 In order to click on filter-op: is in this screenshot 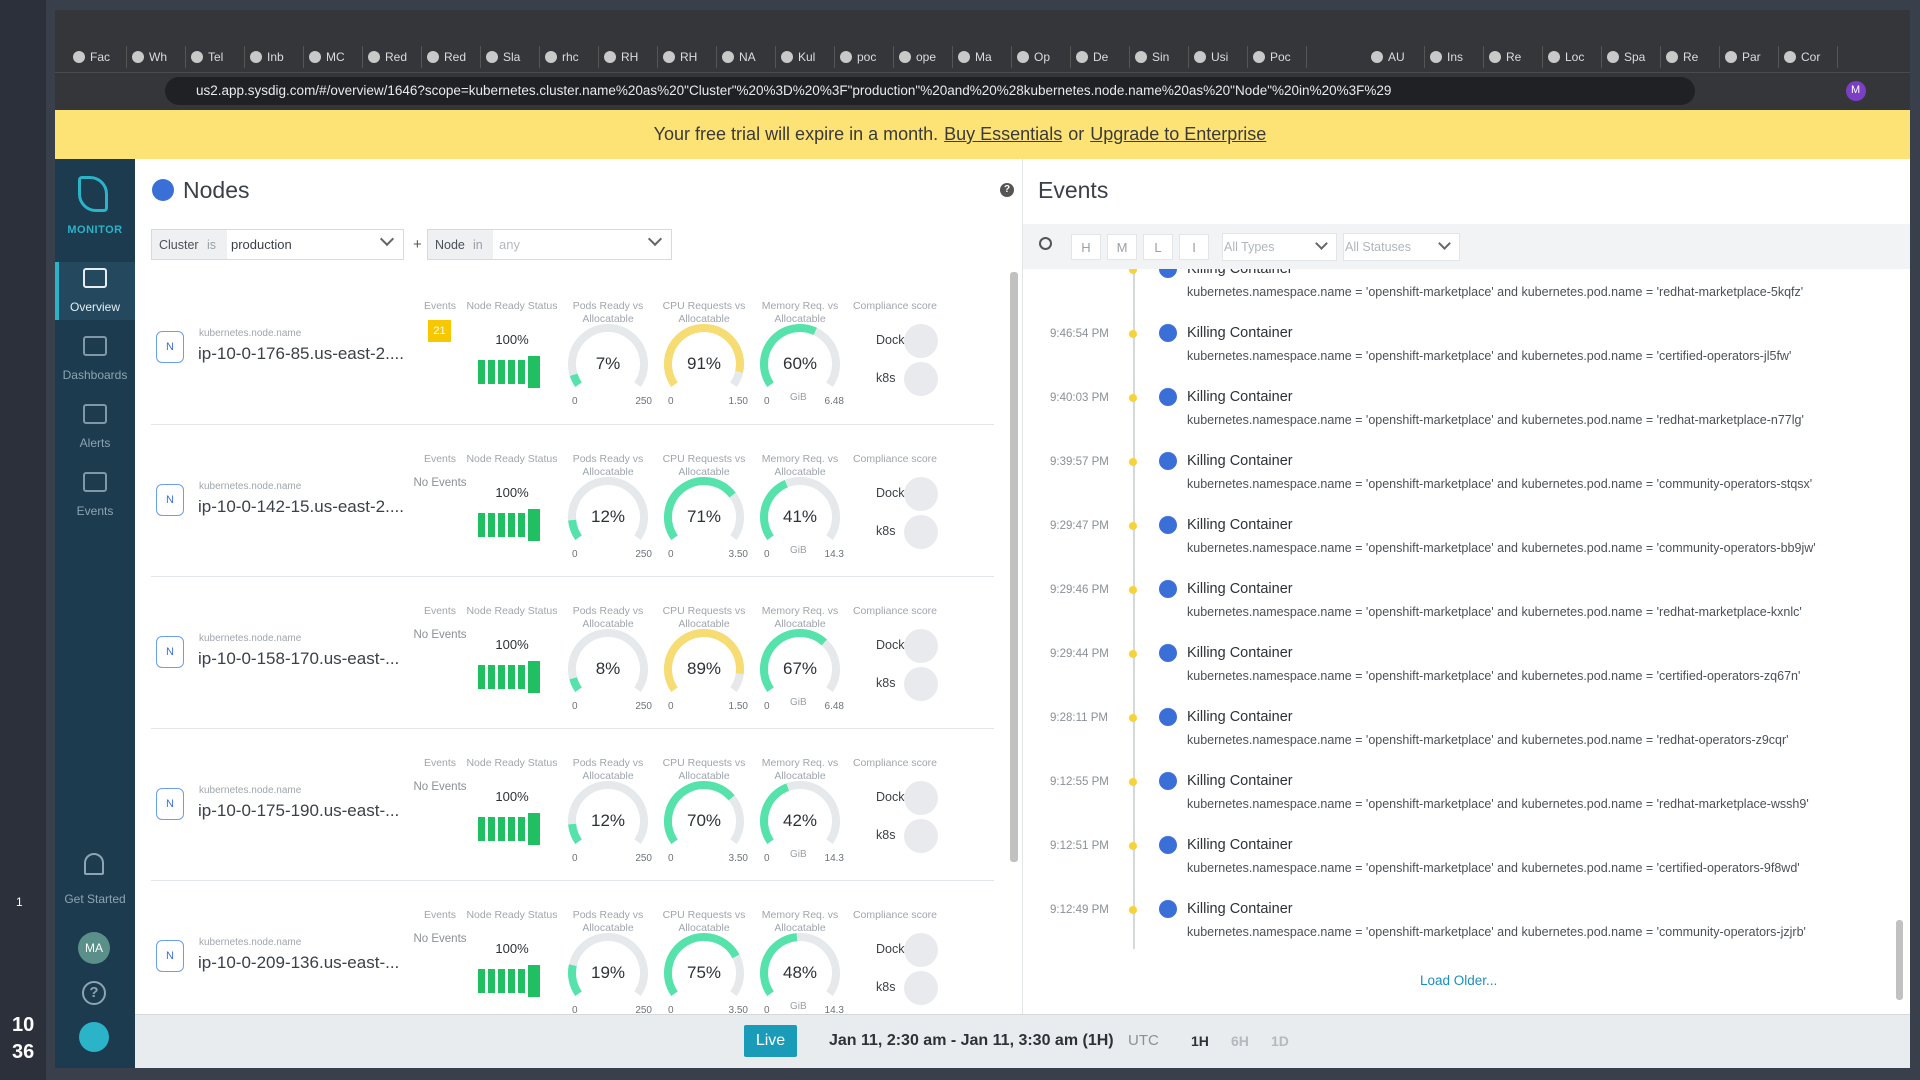, I will do `click(212, 245)`.